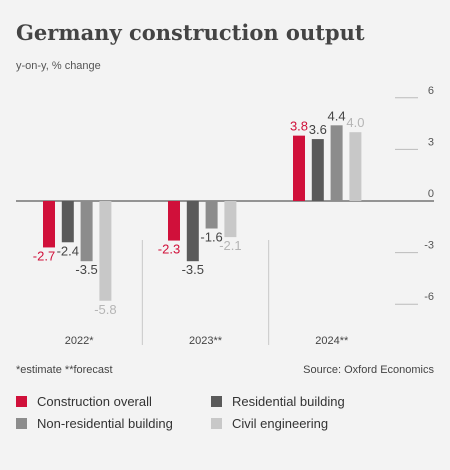 The image size is (450, 470). Describe the element at coordinates (105, 309) in the screenshot. I see `data-label: -5.8` at that location.